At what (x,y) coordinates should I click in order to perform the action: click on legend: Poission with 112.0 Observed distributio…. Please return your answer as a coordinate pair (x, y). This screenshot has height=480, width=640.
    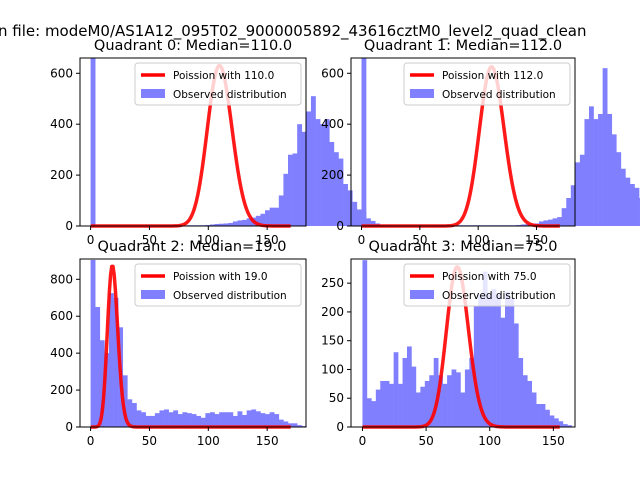
    Looking at the image, I should click on (487, 84).